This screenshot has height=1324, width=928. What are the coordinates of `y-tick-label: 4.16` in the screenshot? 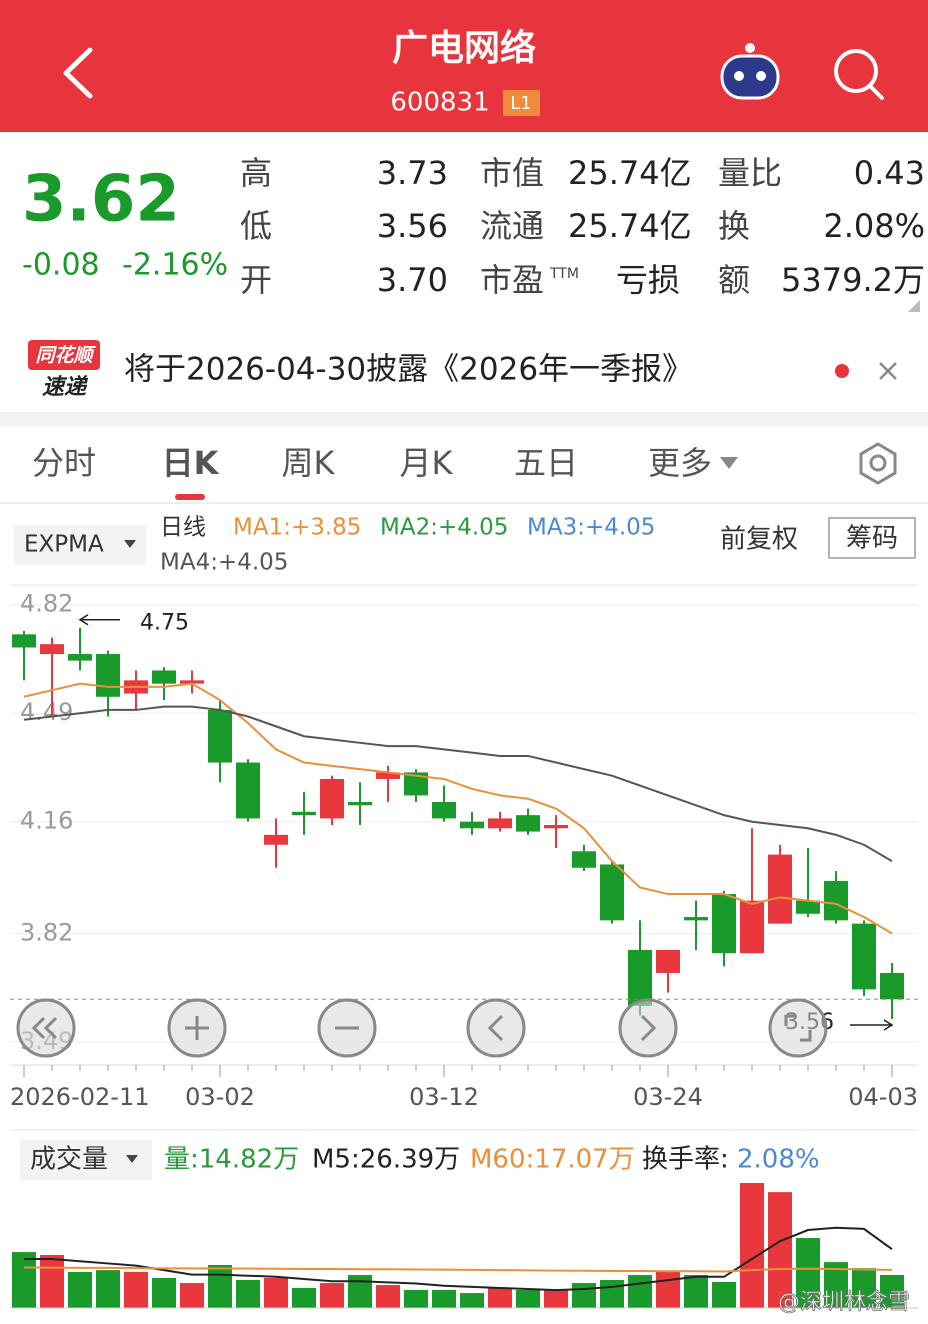 It's located at (46, 821).